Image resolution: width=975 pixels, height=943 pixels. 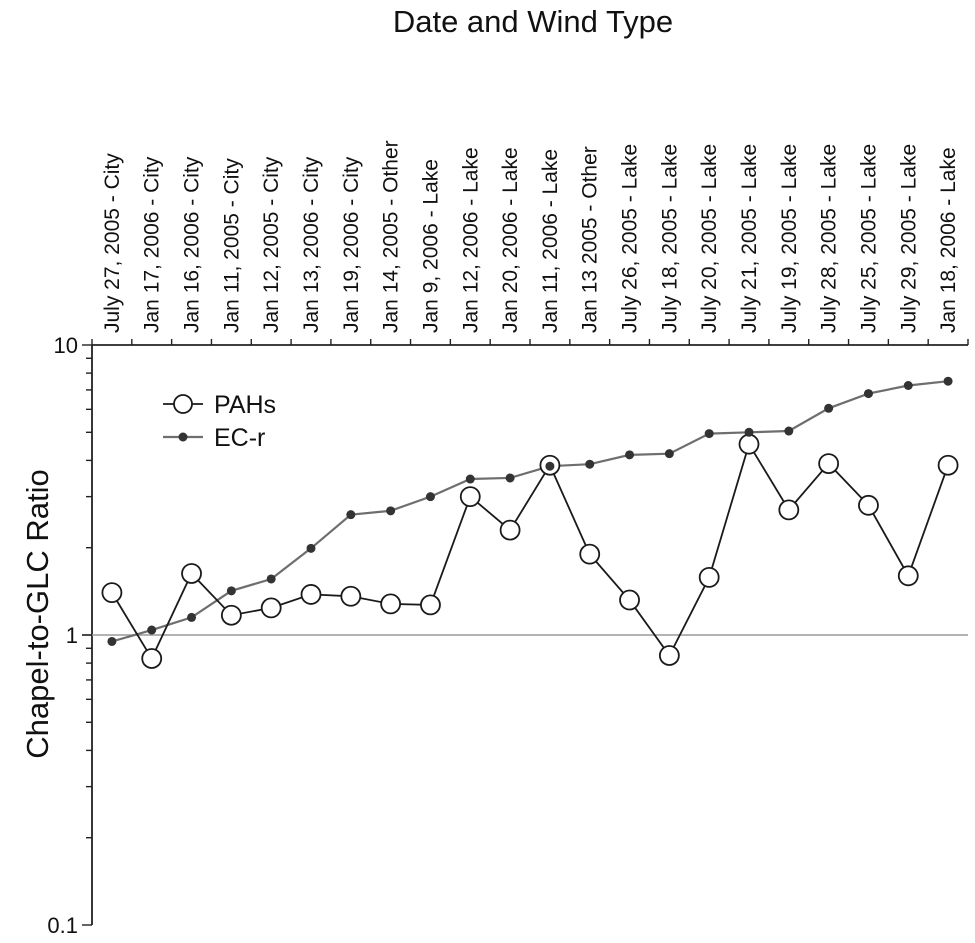 I want to click on category-label: July 25, 2005 - Lake, so click(x=868, y=238).